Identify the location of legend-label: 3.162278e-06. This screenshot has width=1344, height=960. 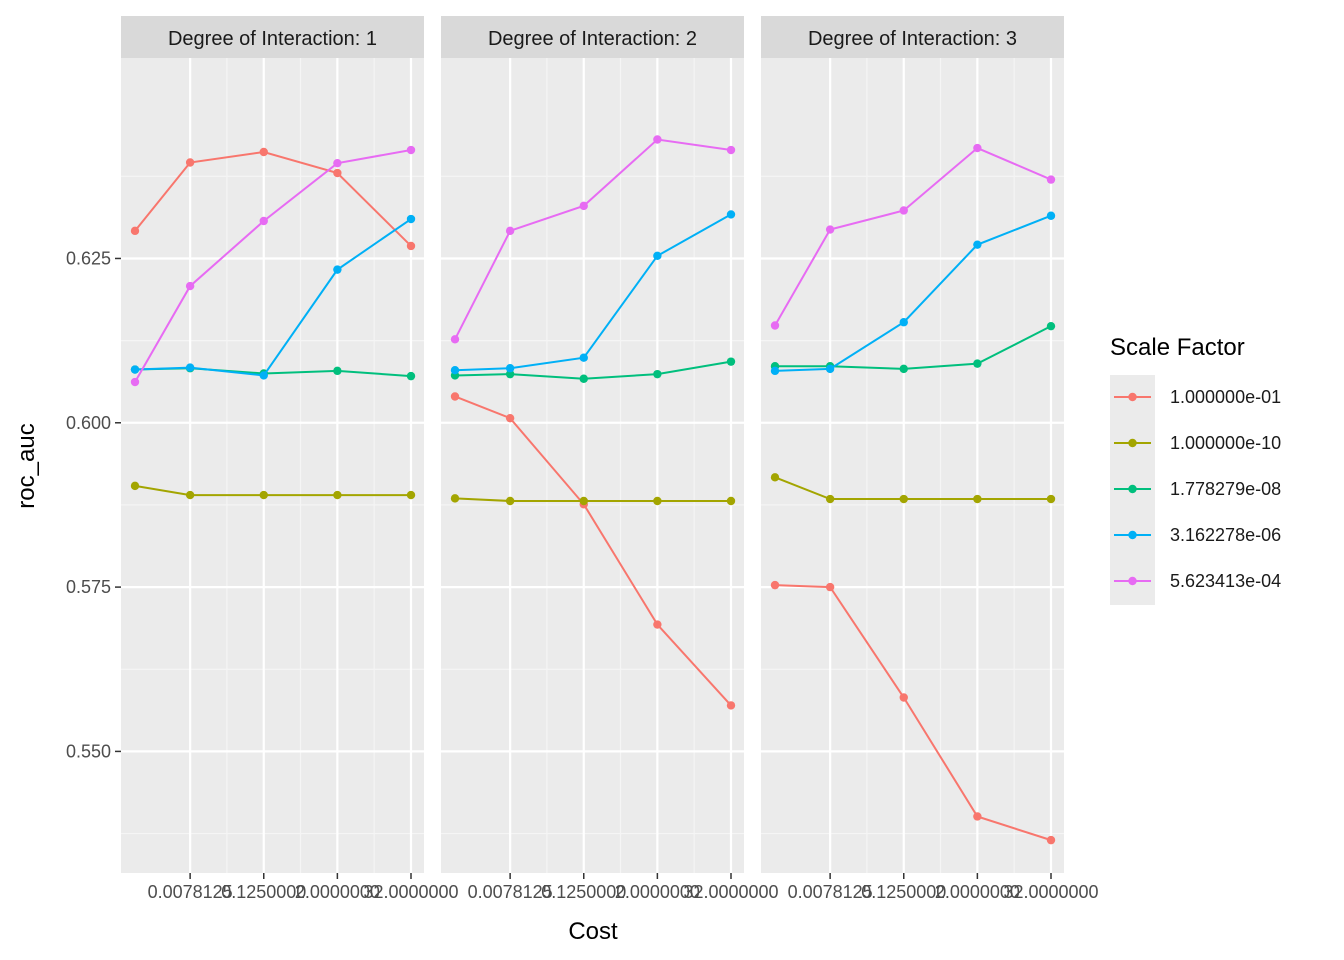
(1225, 535).